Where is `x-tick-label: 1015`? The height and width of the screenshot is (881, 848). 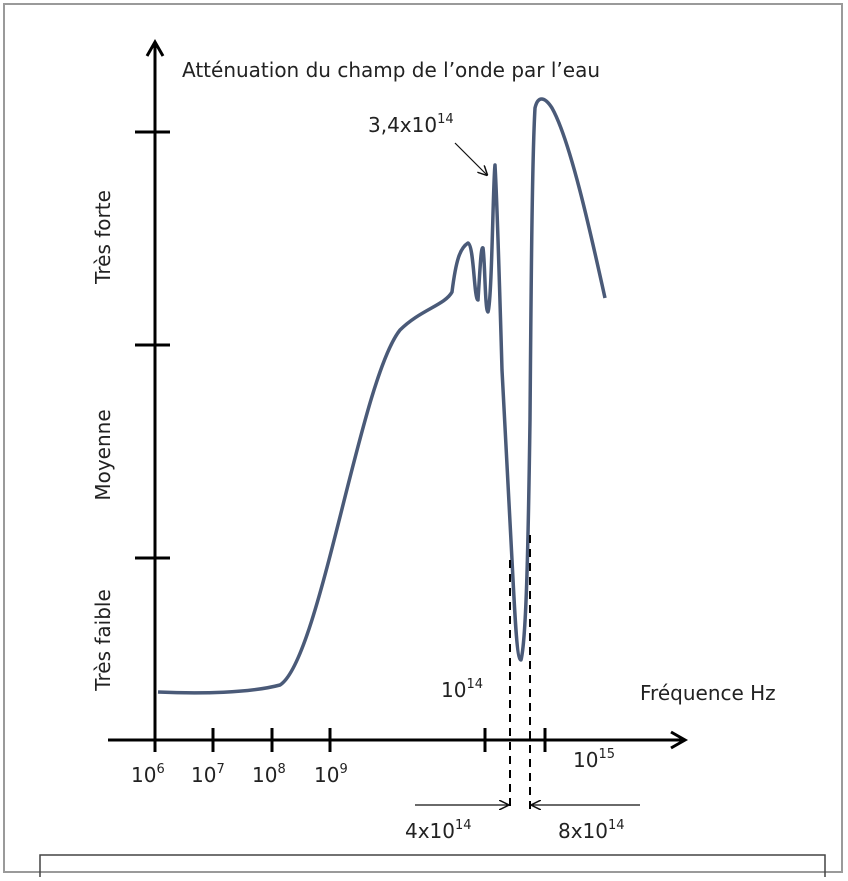
x-tick-label: 1015 is located at coordinates (594, 759).